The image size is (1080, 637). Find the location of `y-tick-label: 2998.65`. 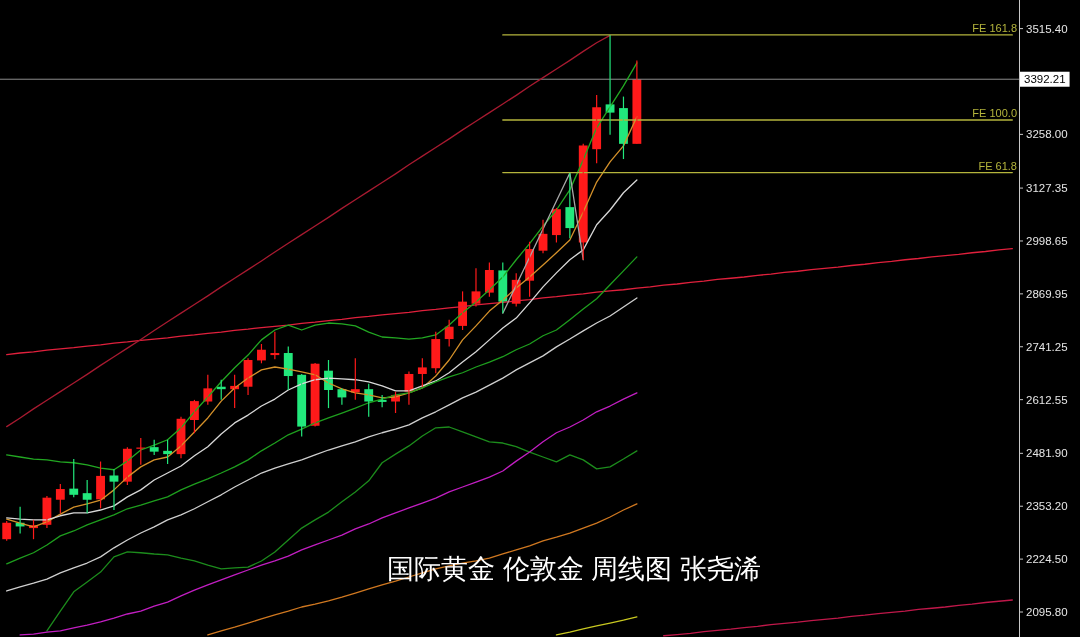

y-tick-label: 2998.65 is located at coordinates (1047, 240).